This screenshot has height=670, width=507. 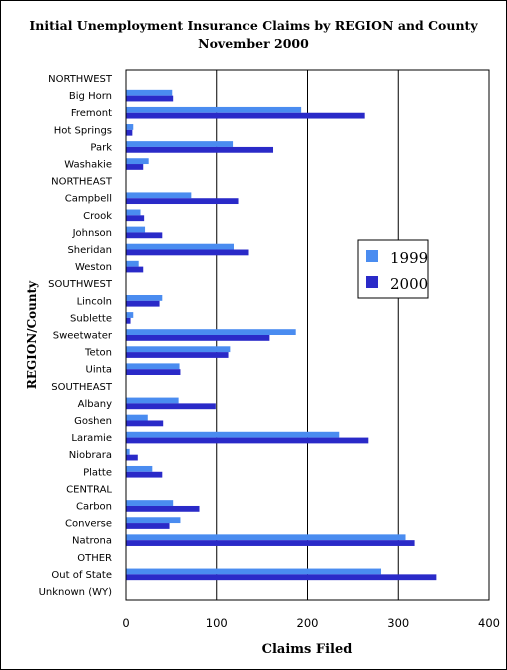 I want to click on legend-box, so click(x=393, y=269).